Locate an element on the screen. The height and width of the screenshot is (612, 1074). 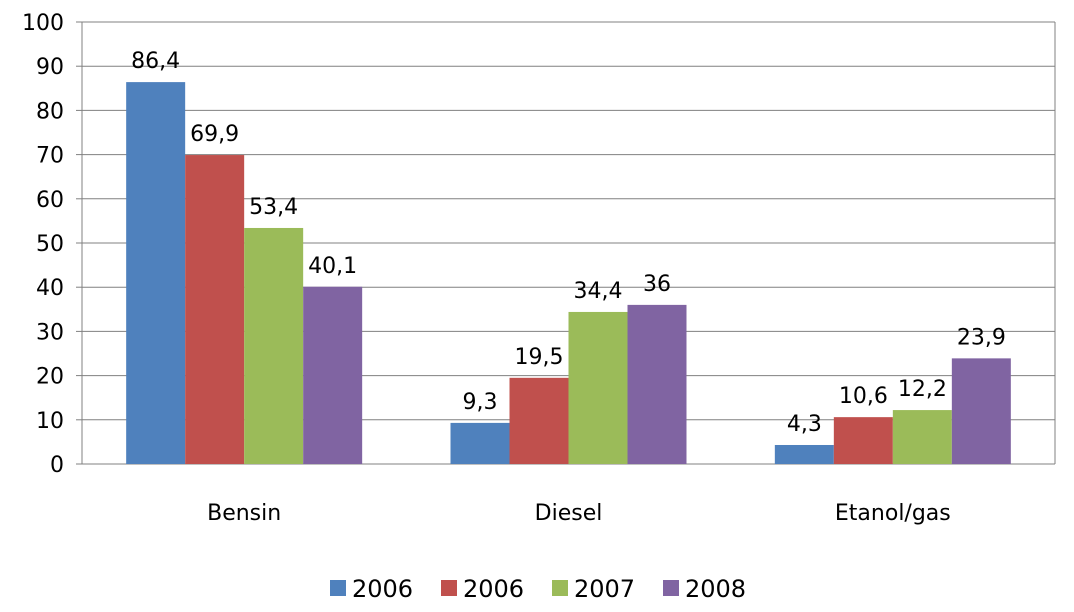
data-label: 53,4 is located at coordinates (273, 207).